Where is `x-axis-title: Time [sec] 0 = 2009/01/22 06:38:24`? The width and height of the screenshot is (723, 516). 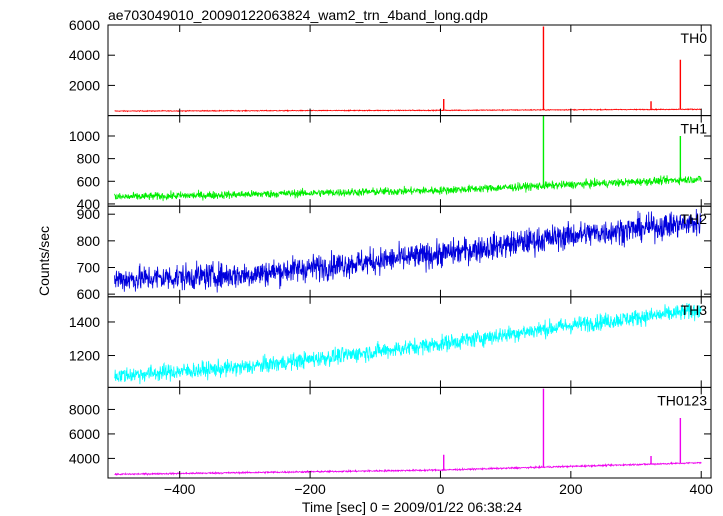 x-axis-title: Time [sec] 0 = 2009/01/22 06:38:24 is located at coordinates (412, 507).